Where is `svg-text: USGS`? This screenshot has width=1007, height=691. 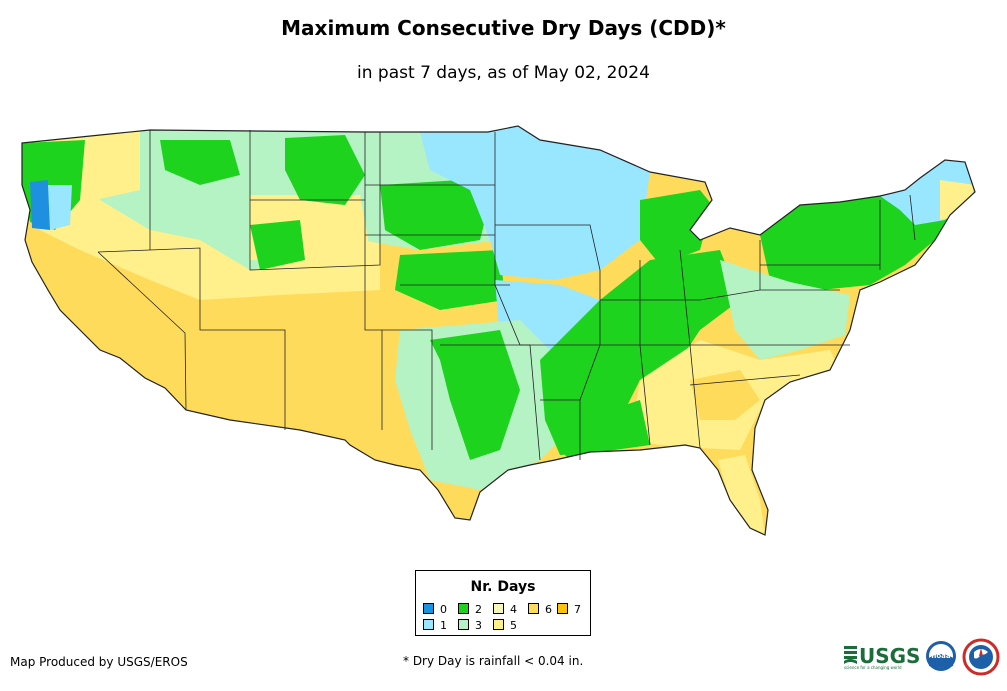 svg-text: USGS is located at coordinates (889, 656).